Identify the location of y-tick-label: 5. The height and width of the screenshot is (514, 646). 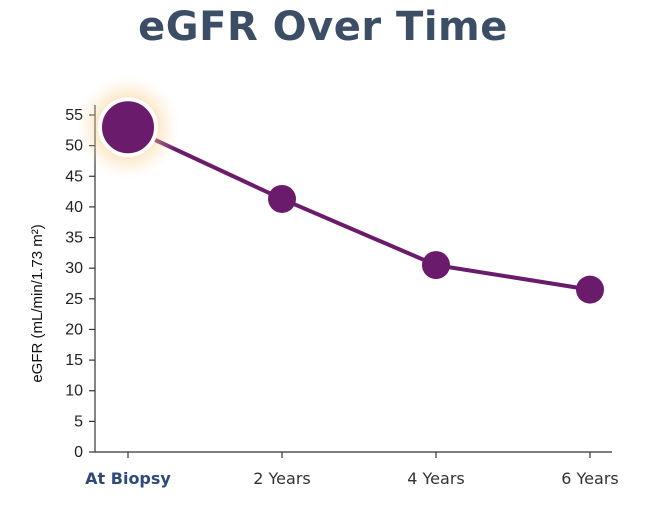
(78, 421).